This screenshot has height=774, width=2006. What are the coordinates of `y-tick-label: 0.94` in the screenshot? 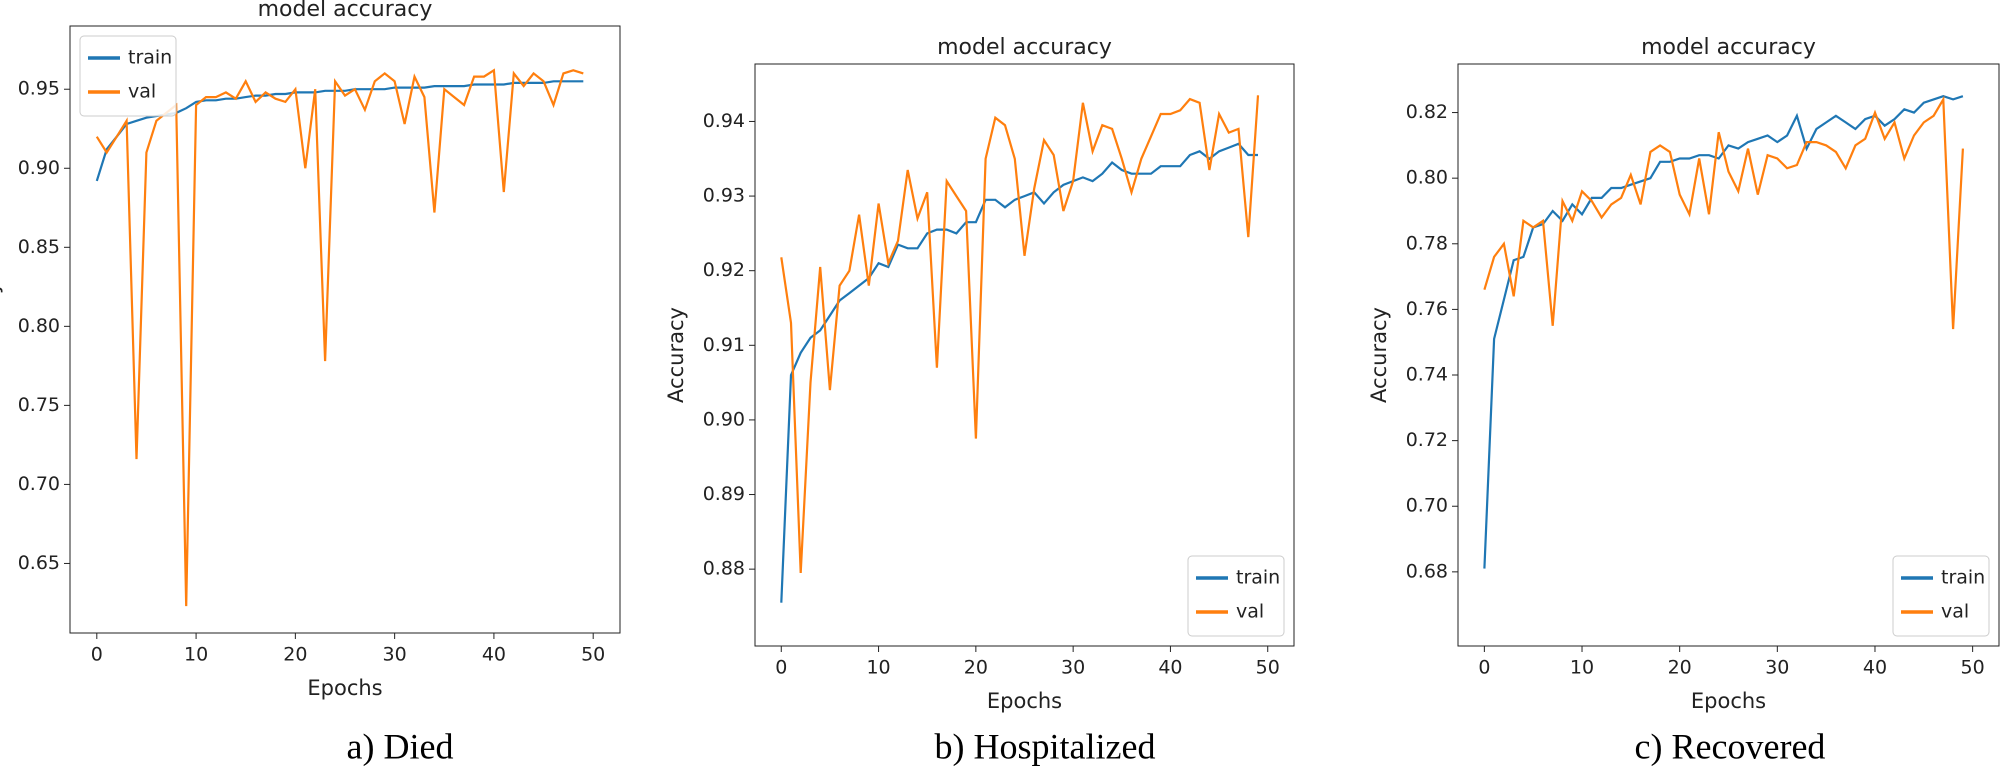 It's located at (724, 121).